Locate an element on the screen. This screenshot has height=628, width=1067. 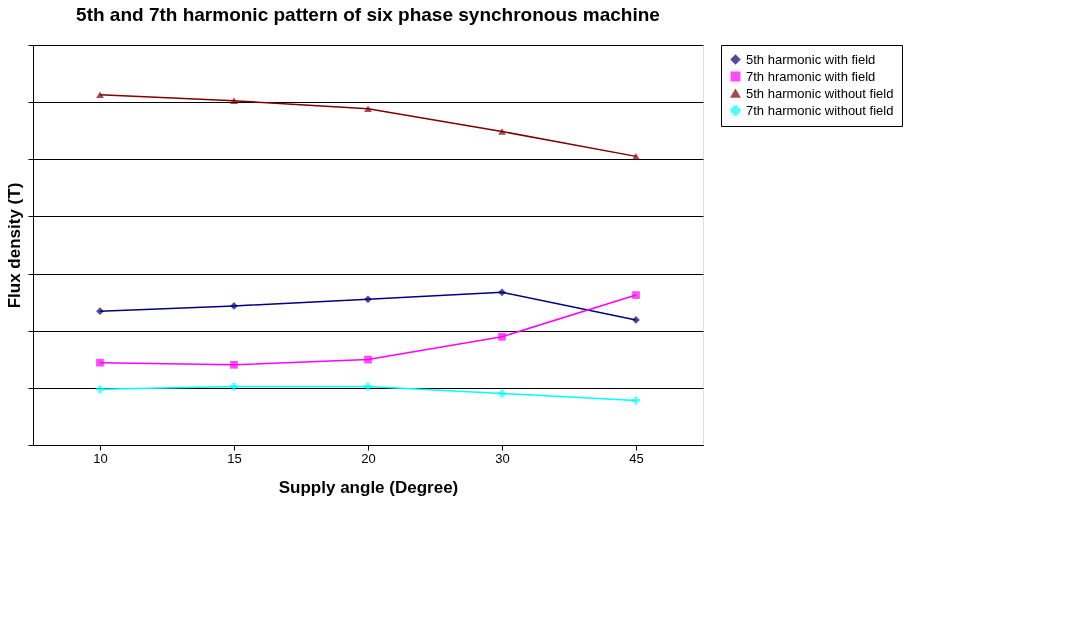
x-tick-label: 30 is located at coordinates (502, 458).